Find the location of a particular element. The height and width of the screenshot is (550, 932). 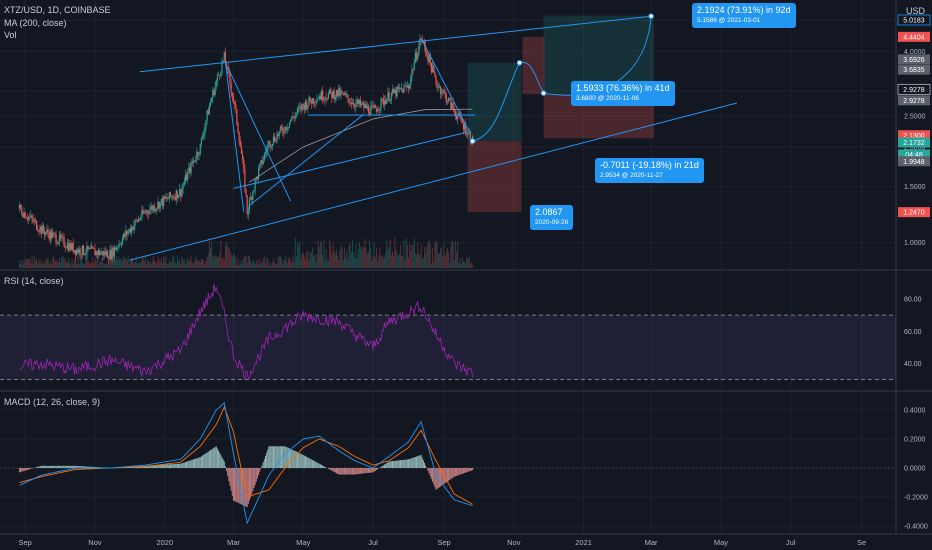

volume-indicator-label: Vol is located at coordinates (10, 35).